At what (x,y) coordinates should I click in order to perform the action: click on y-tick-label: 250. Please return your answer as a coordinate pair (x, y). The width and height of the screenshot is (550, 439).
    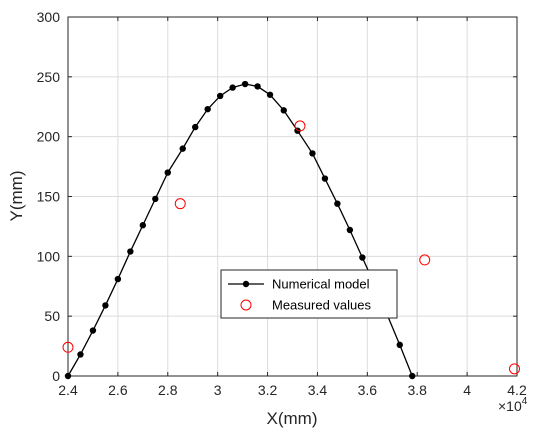
    Looking at the image, I should click on (49, 77).